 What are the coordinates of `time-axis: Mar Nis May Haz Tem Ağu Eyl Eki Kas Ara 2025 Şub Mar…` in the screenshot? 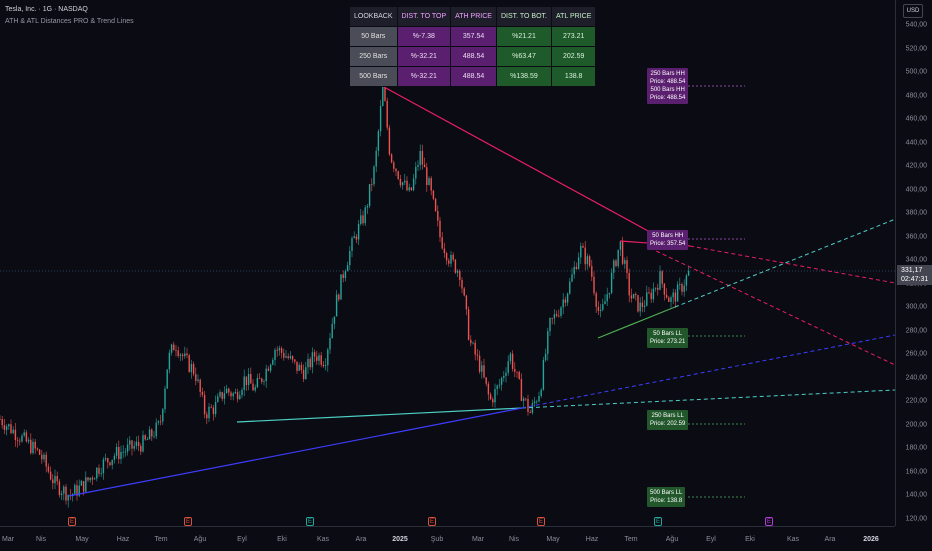 It's located at (447, 538).